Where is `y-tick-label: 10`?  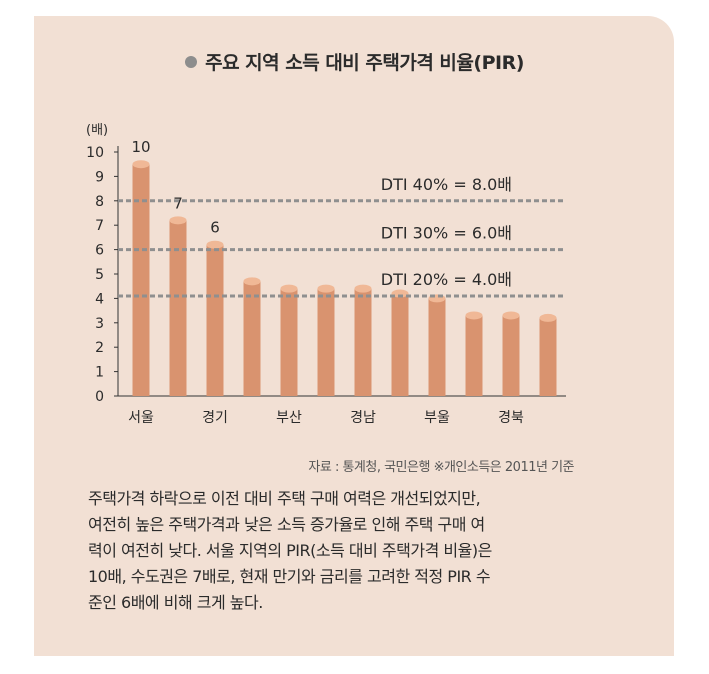
y-tick-label: 10 is located at coordinates (95, 153).